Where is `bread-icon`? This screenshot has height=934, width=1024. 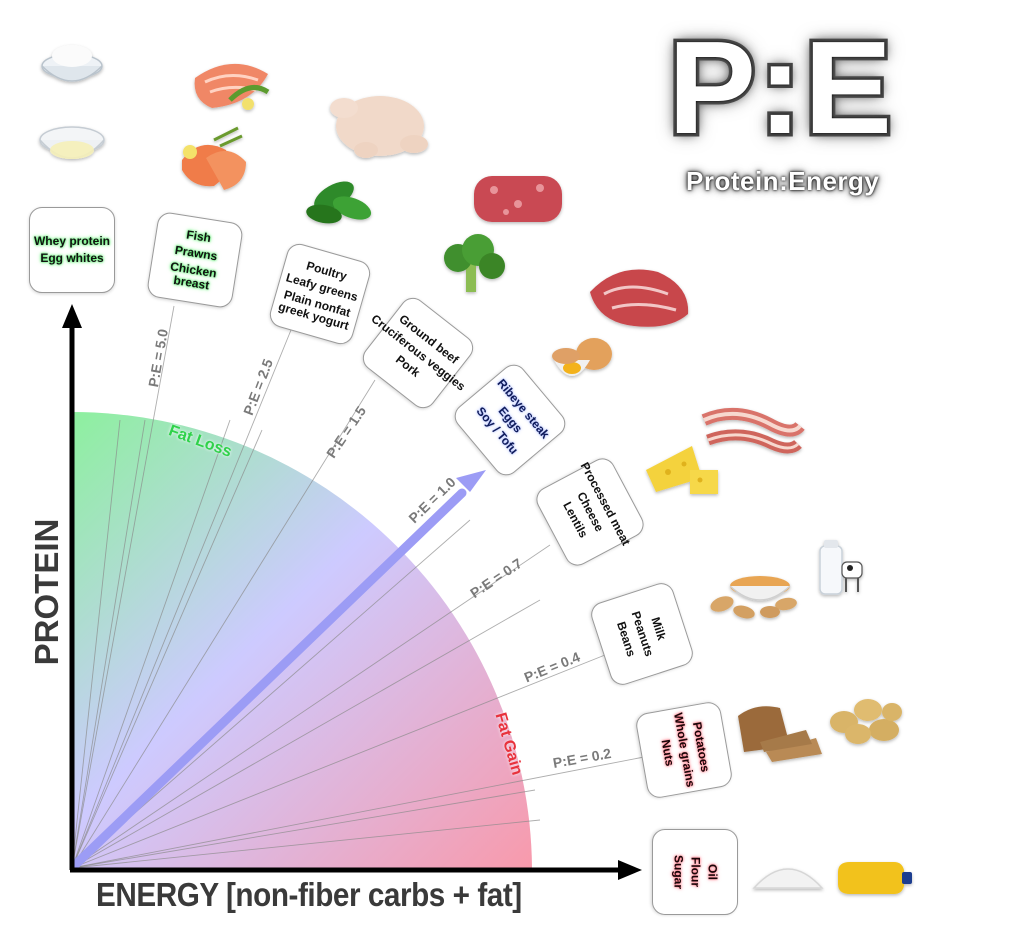
bread-icon is located at coordinates (780, 734).